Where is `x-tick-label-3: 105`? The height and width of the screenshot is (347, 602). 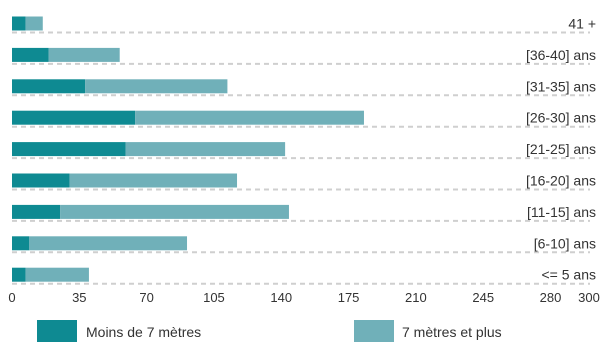 x-tick-label-3: 105 is located at coordinates (214, 297).